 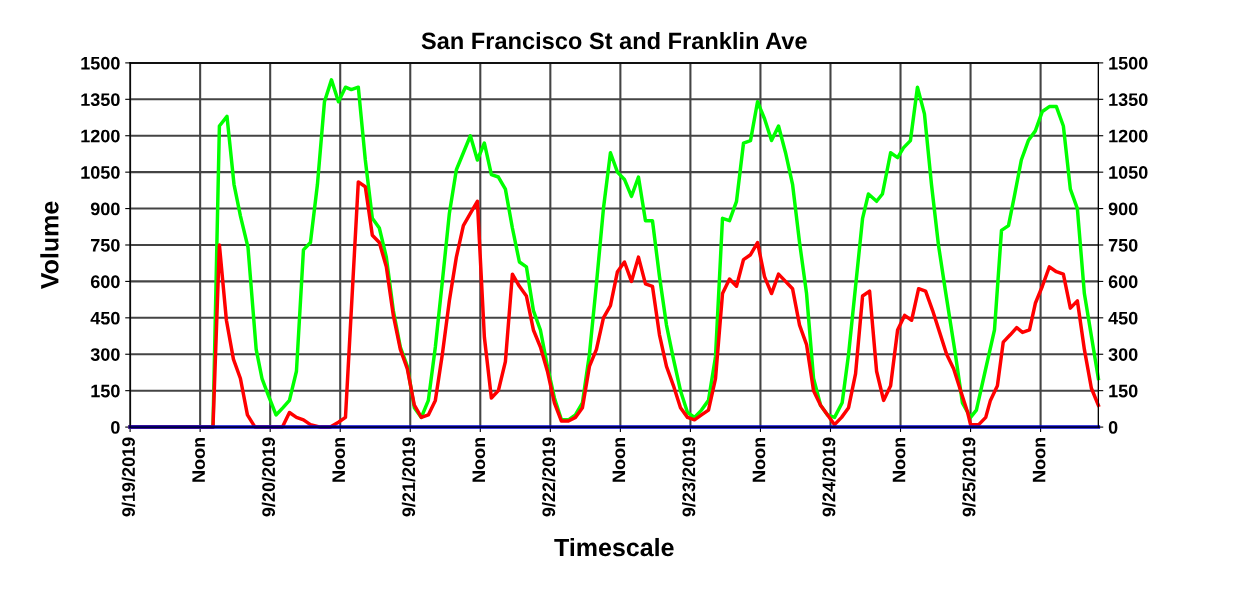 I want to click on y2-tick-label: 1350, so click(x=1128, y=100).